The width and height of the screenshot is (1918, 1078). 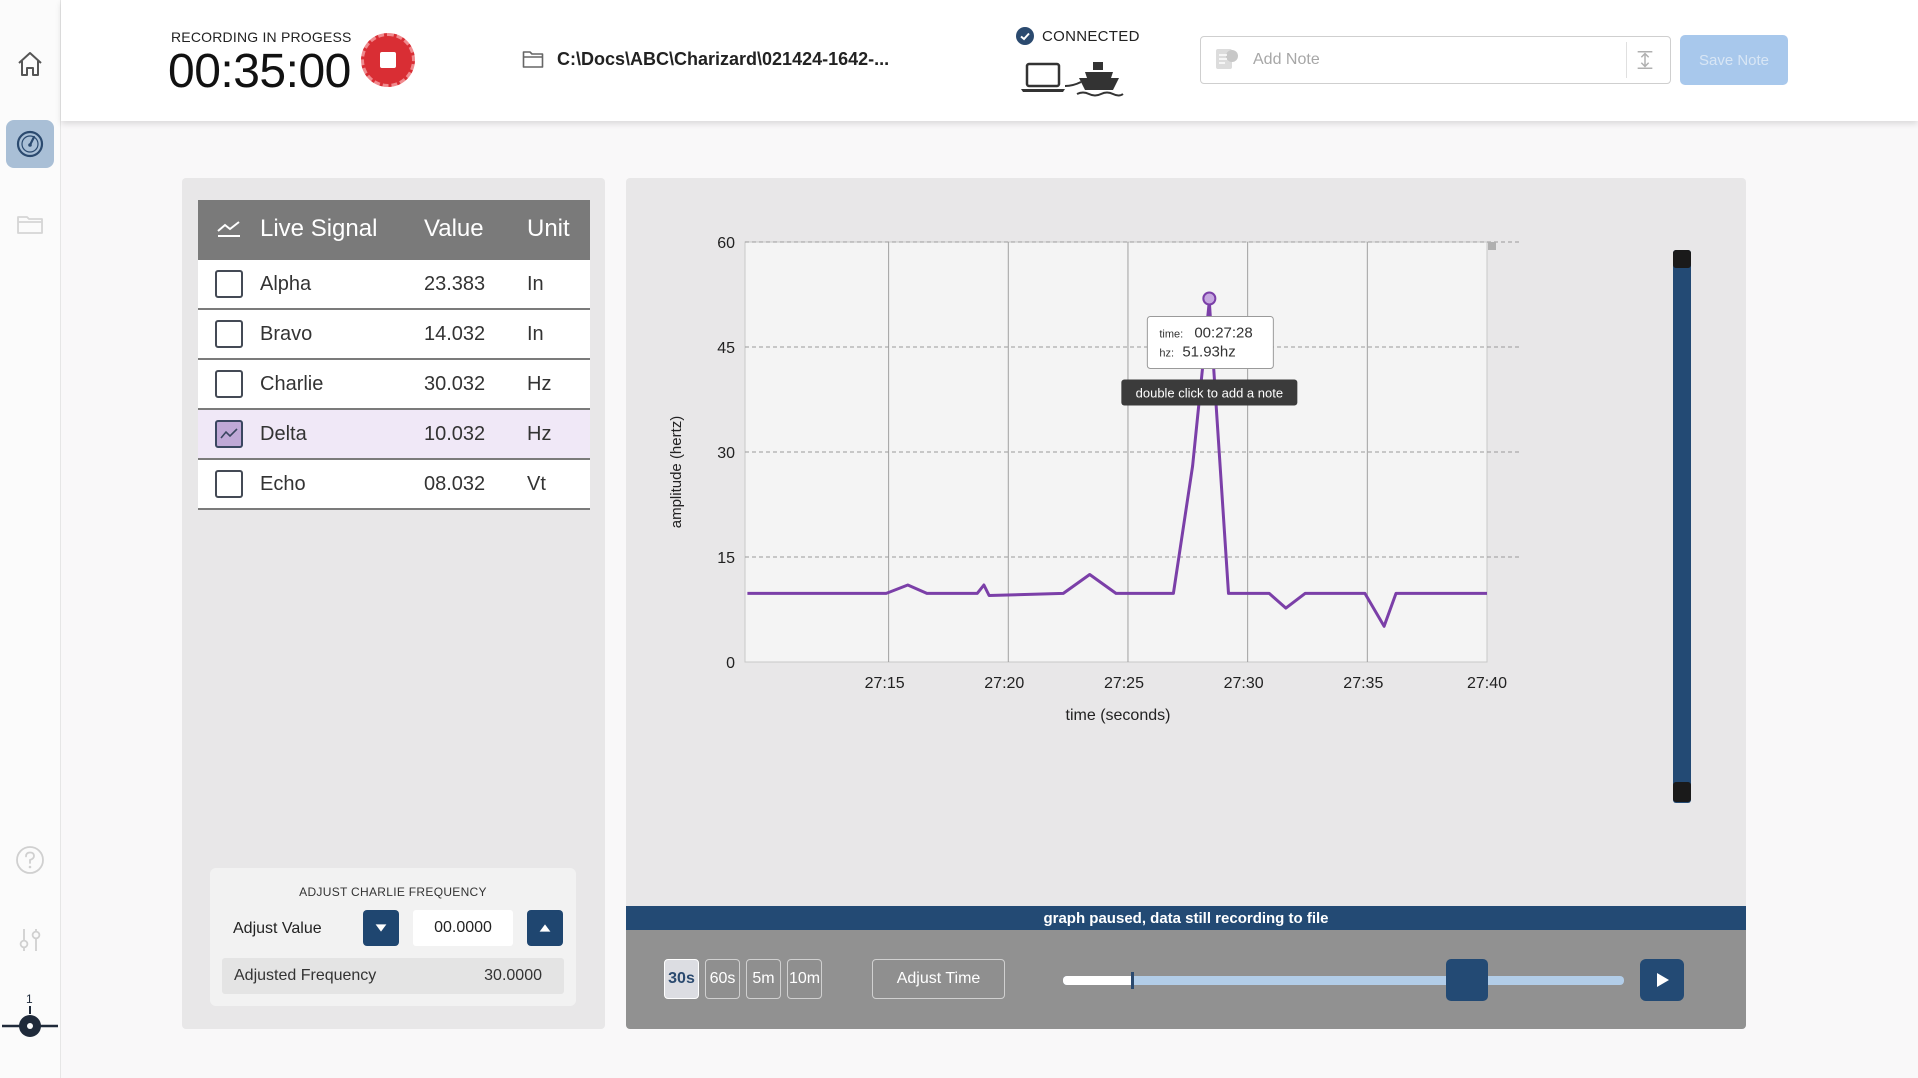 What do you see at coordinates (29, 999) in the screenshot?
I see `vessel-badge: 1` at bounding box center [29, 999].